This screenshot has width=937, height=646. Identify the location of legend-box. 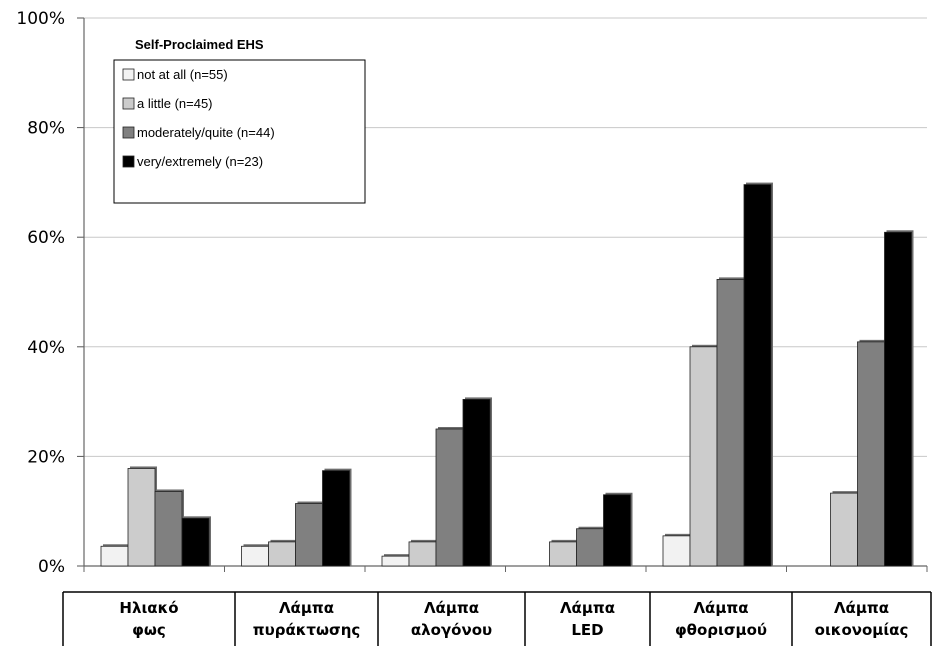
(239, 131).